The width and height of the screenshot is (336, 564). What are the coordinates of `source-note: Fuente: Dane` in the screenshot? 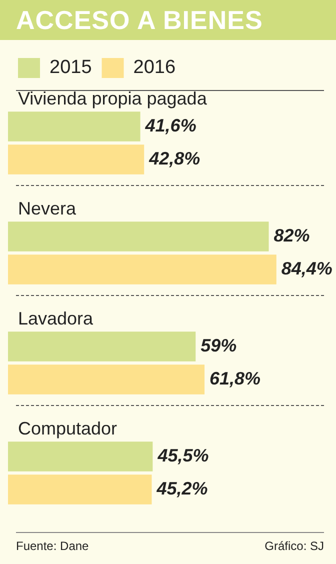 It's located at (52, 546).